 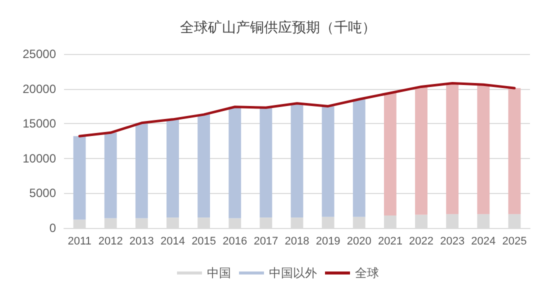 What do you see at coordinates (110, 242) in the screenshot?
I see `x-tick-label: 2012` at bounding box center [110, 242].